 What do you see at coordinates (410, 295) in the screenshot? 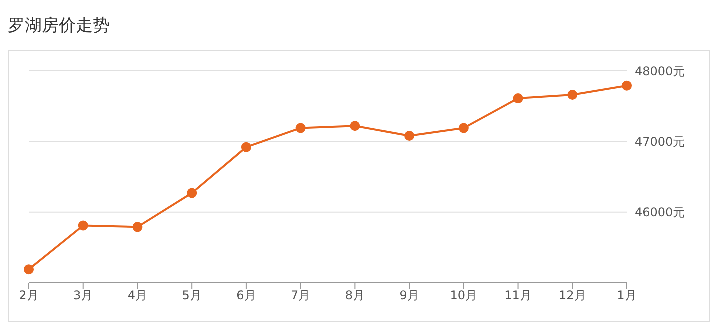
I see `x-tick-label: 9月` at bounding box center [410, 295].